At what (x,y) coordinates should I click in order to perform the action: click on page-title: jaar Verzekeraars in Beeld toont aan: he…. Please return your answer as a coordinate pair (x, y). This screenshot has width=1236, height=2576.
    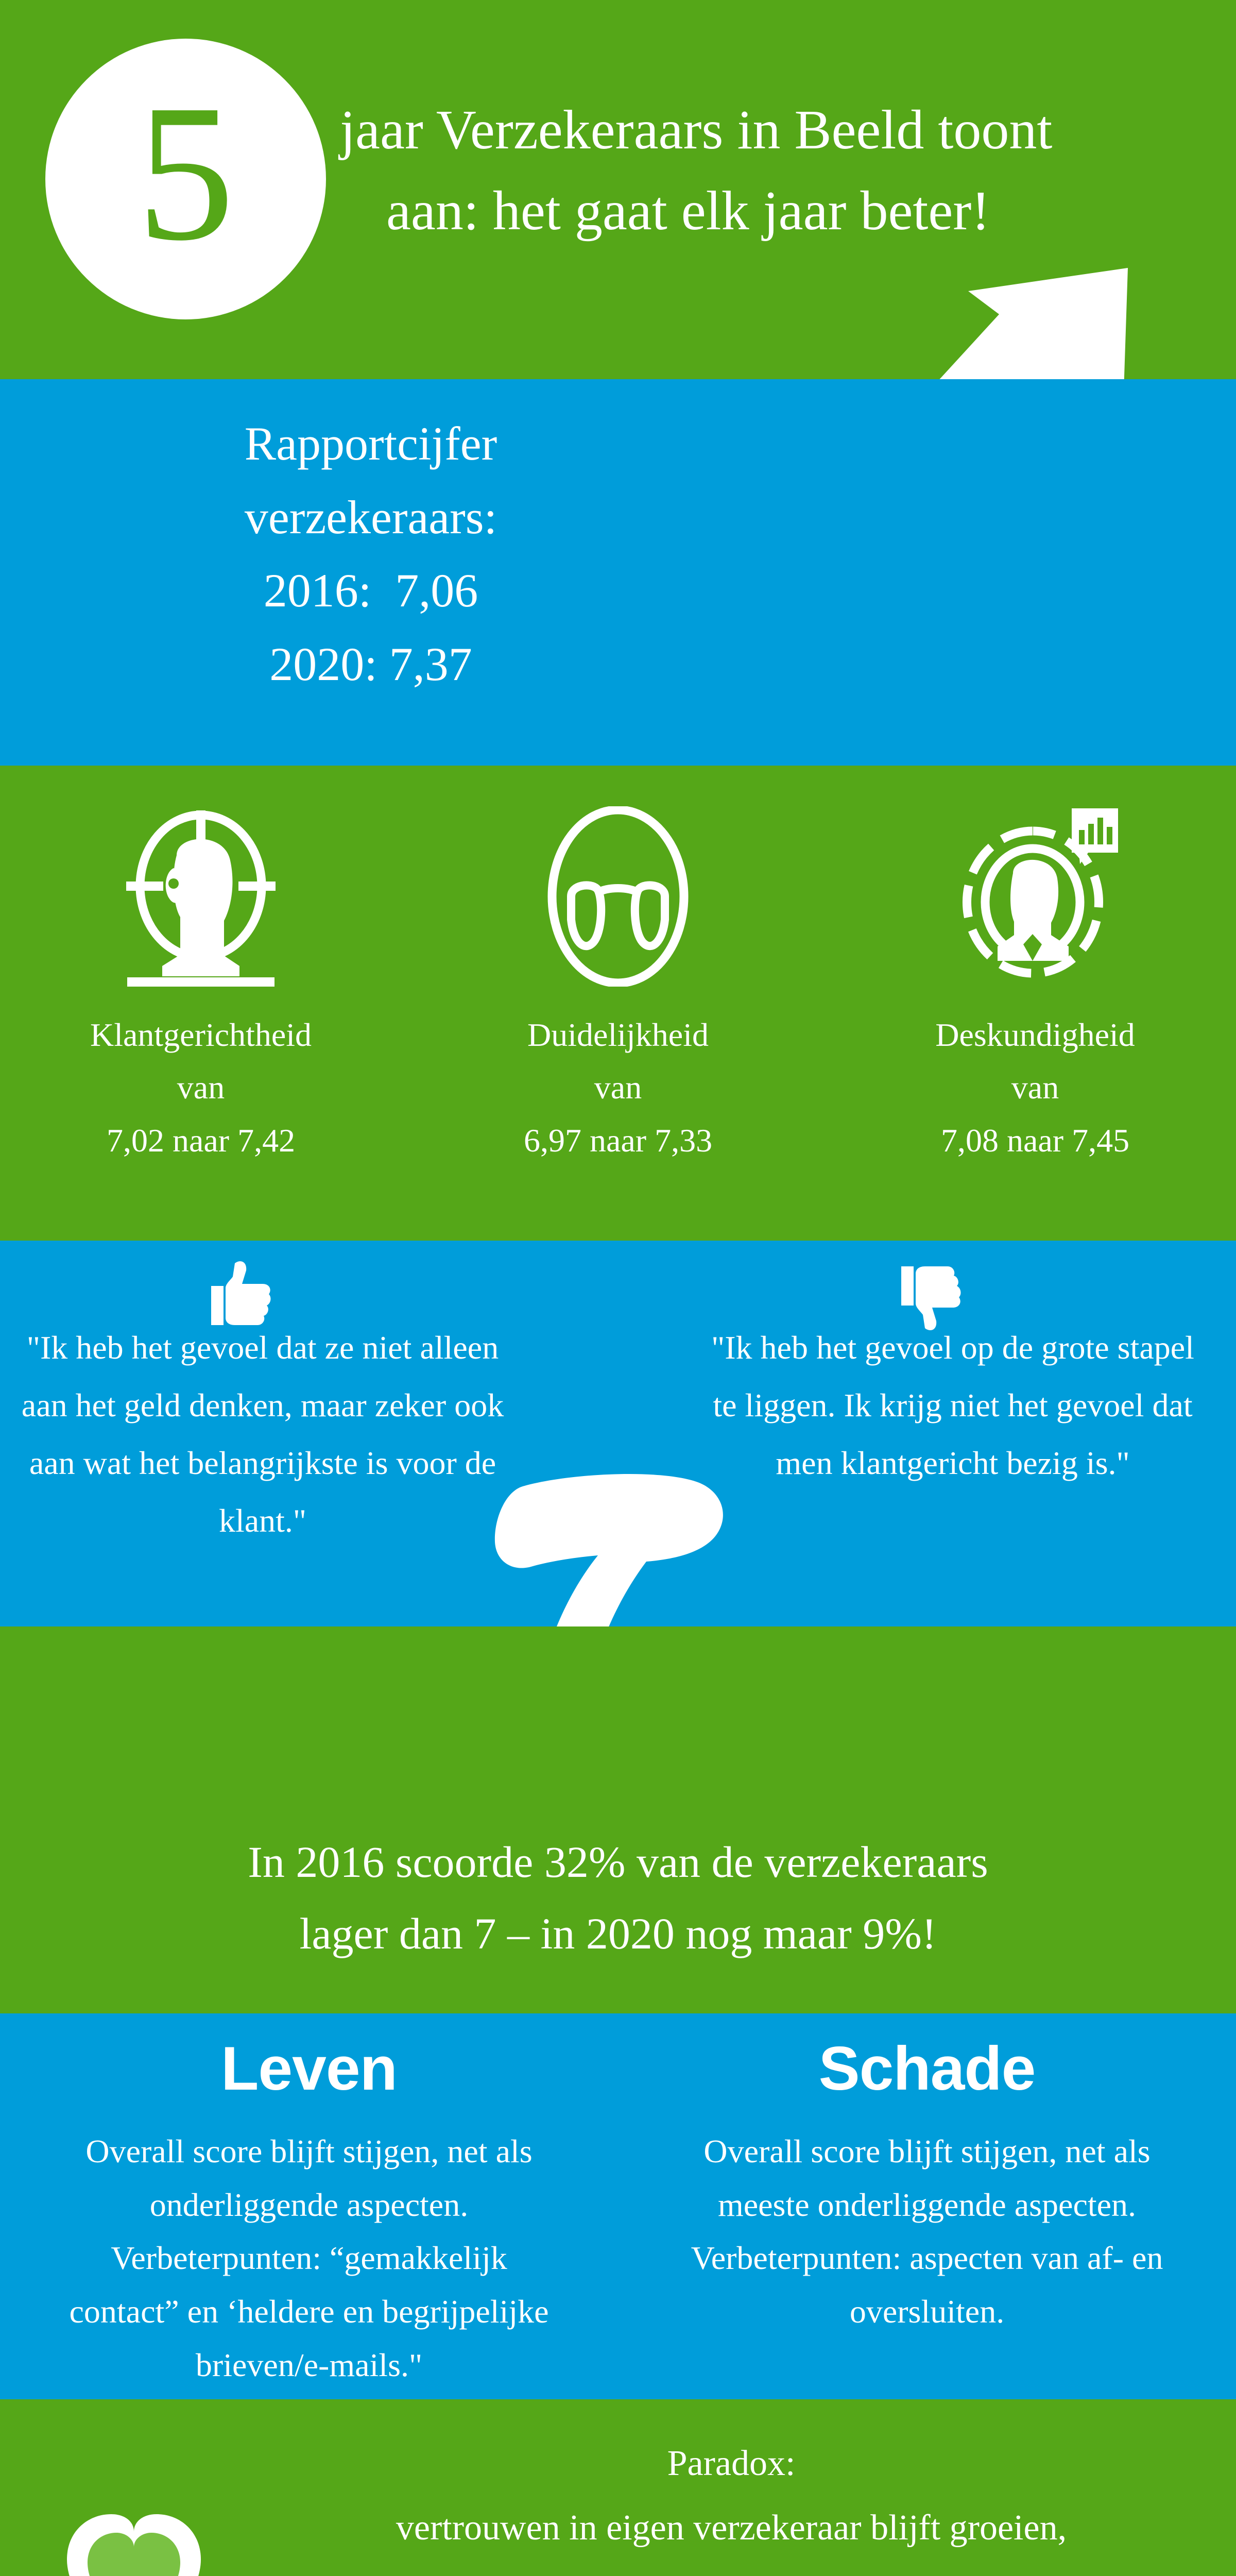
    Looking at the image, I should click on (762, 170).